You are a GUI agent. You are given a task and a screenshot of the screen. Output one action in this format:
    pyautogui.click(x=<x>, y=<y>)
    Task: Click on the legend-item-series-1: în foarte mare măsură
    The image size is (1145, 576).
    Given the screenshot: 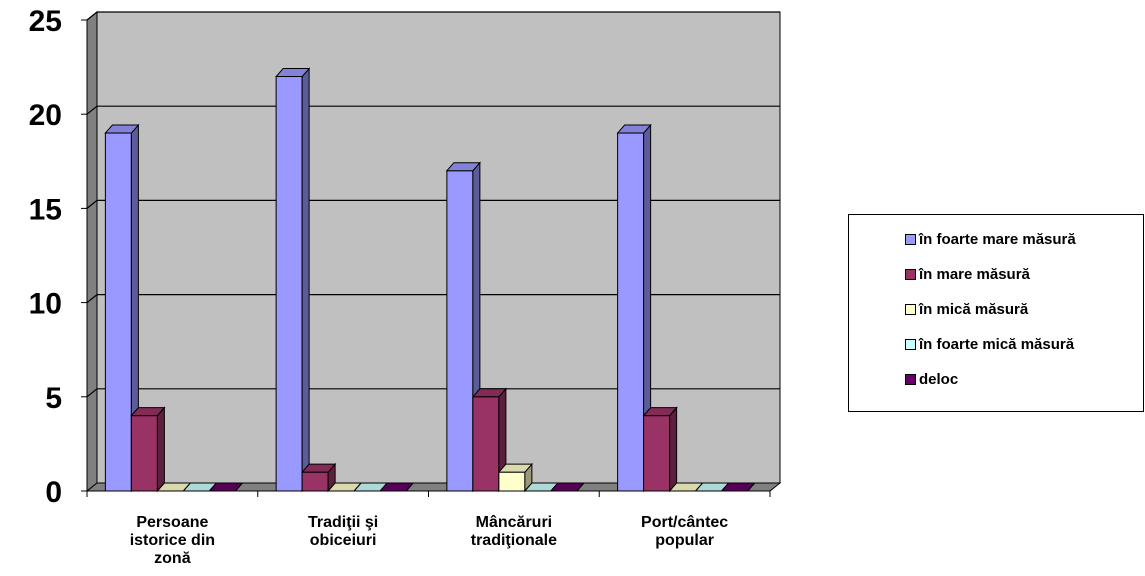 What is the action you would take?
    pyautogui.click(x=990, y=239)
    